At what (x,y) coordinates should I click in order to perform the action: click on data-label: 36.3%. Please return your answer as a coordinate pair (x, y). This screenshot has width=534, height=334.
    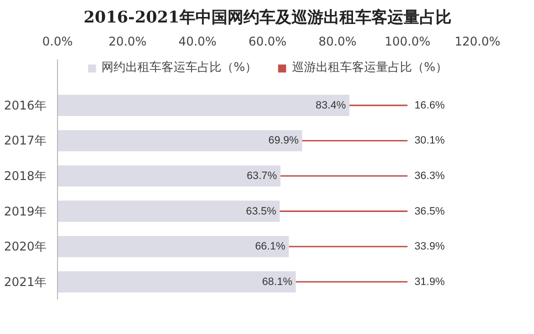
    Looking at the image, I should click on (430, 176).